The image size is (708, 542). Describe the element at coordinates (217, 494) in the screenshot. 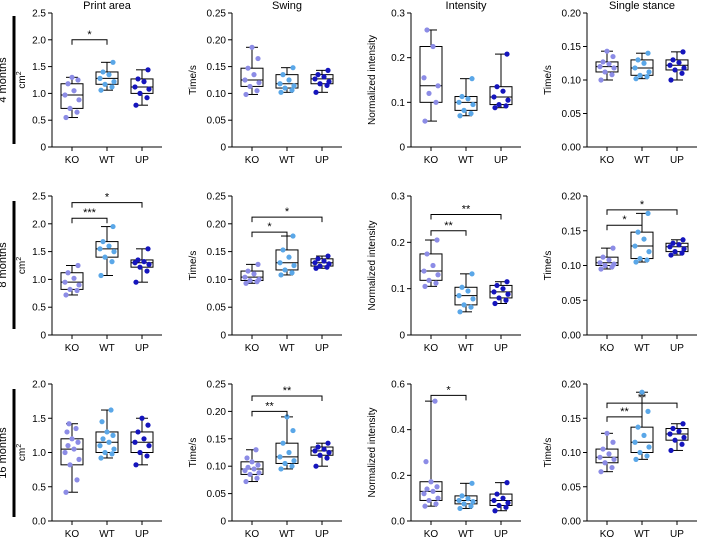

I see `y-tick-label: 0.05` at that location.